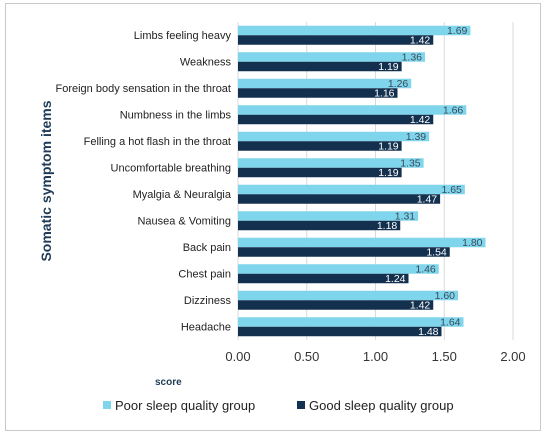  What do you see at coordinates (168, 382) in the screenshot?
I see `x-axis-label: score` at bounding box center [168, 382].